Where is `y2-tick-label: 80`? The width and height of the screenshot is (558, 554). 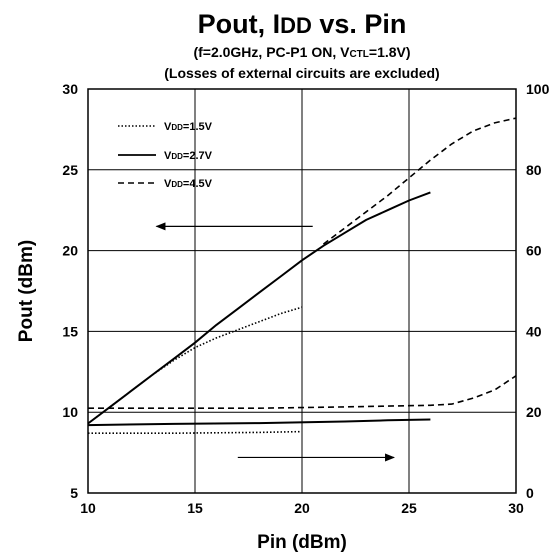
y2-tick-label: 80 is located at coordinates (534, 170).